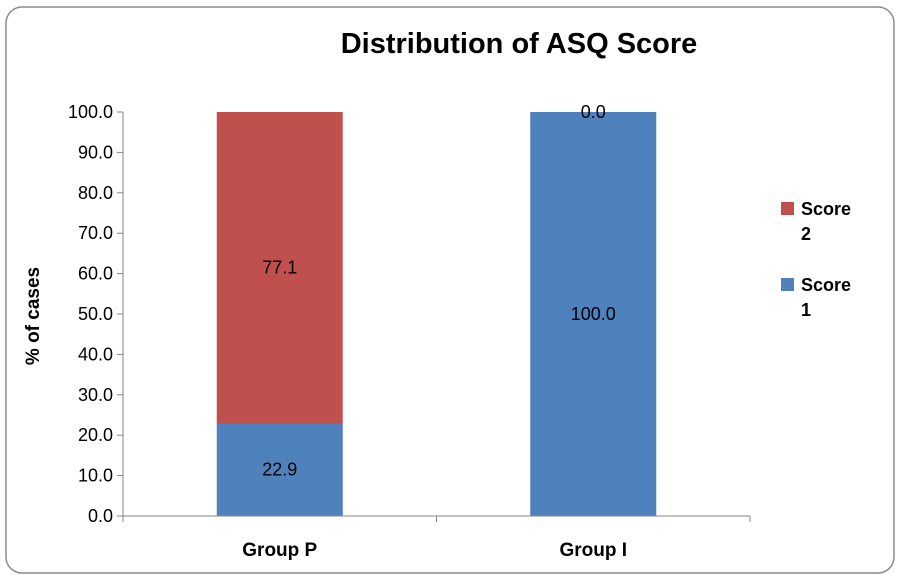 The image size is (902, 579). What do you see at coordinates (90, 112) in the screenshot?
I see `y-tick-label: 100.0` at bounding box center [90, 112].